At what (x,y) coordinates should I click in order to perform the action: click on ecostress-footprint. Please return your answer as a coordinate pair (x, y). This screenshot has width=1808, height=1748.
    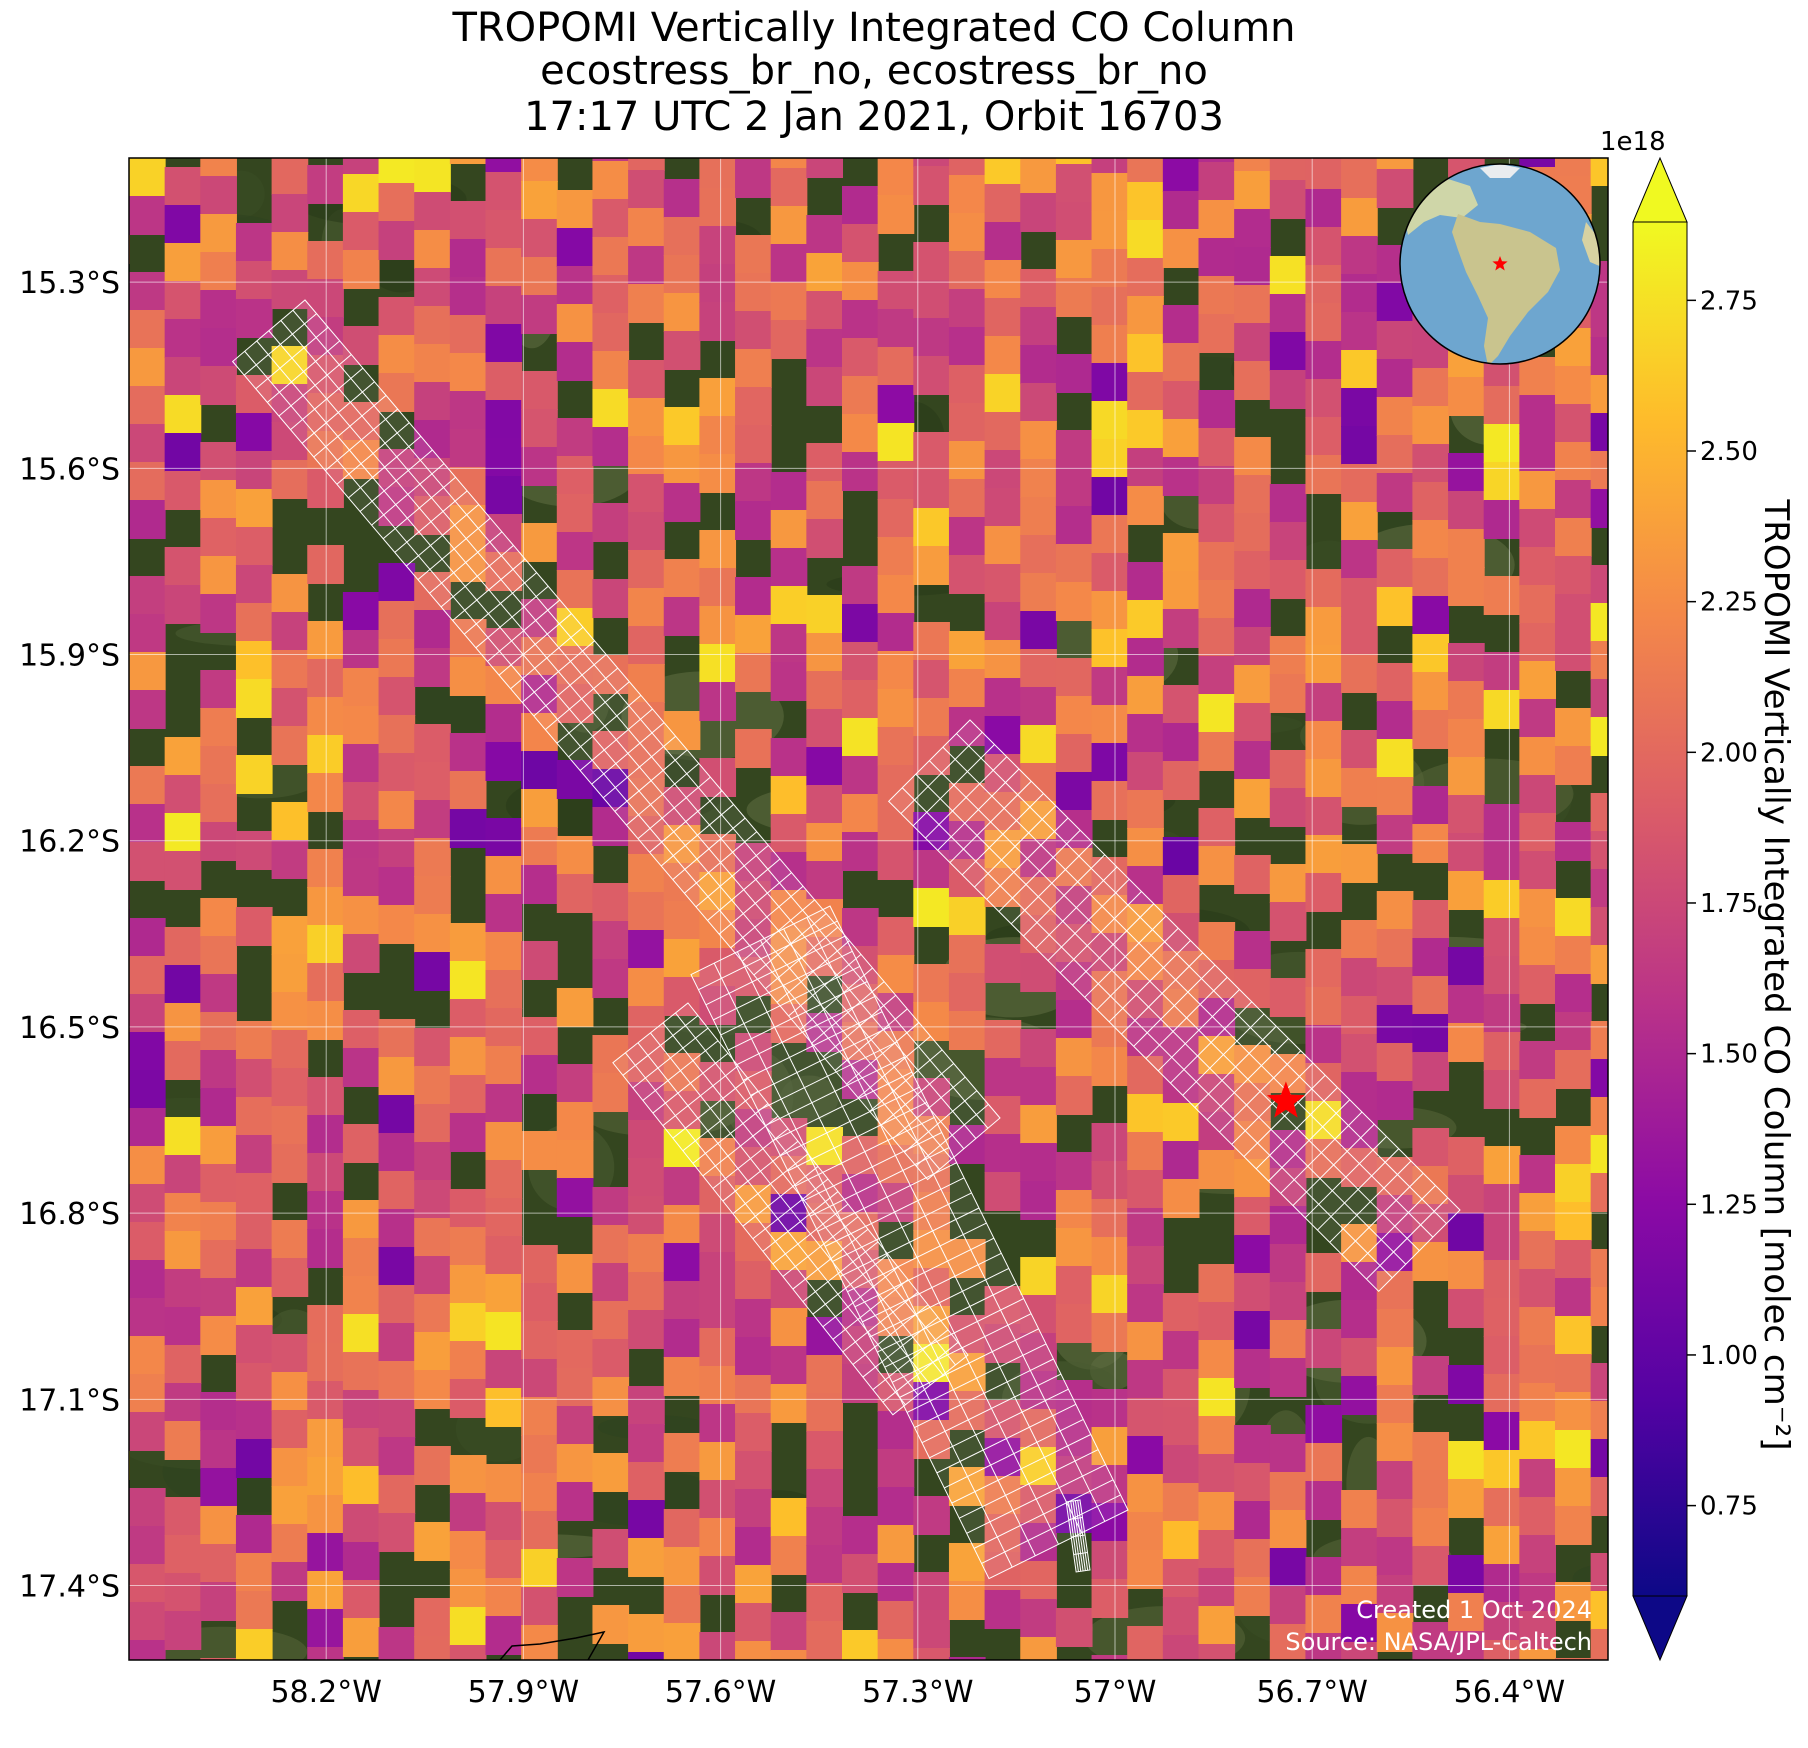
    Looking at the image, I should click on (1174, 1006).